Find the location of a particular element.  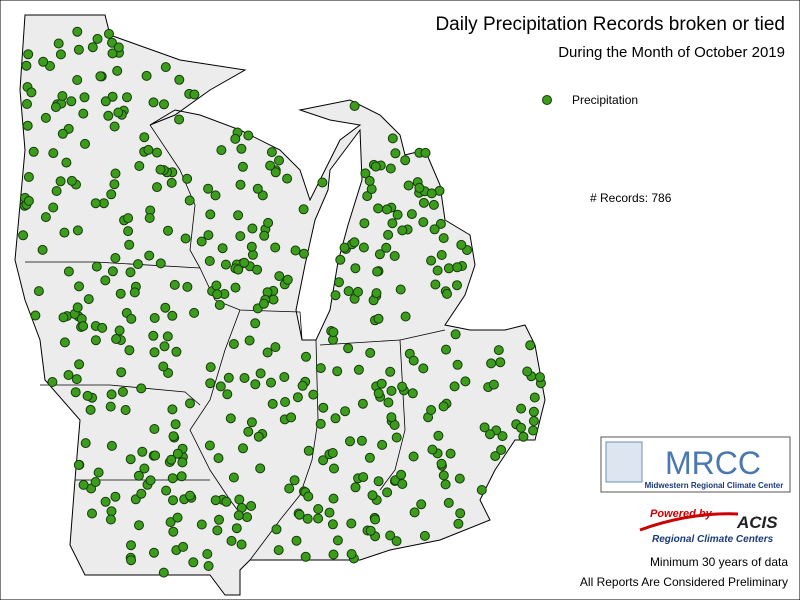

state-line is located at coordinates (362, 415).